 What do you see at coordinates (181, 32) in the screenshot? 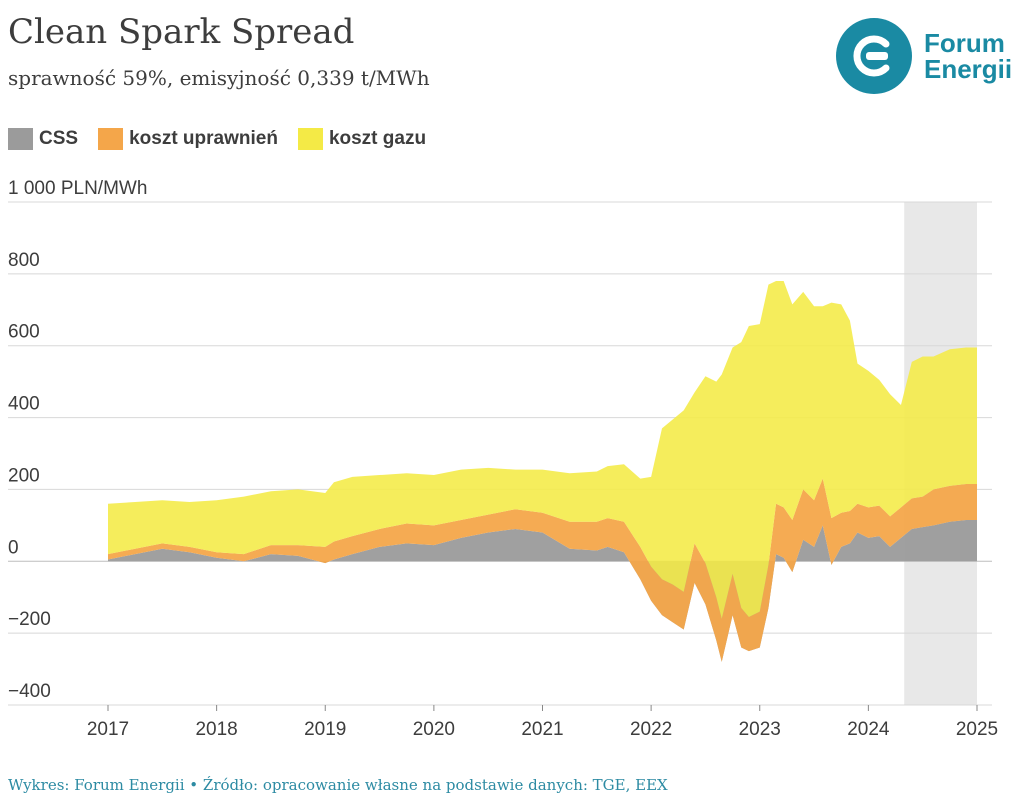
I see `chart-title: Clean Spark Spread` at bounding box center [181, 32].